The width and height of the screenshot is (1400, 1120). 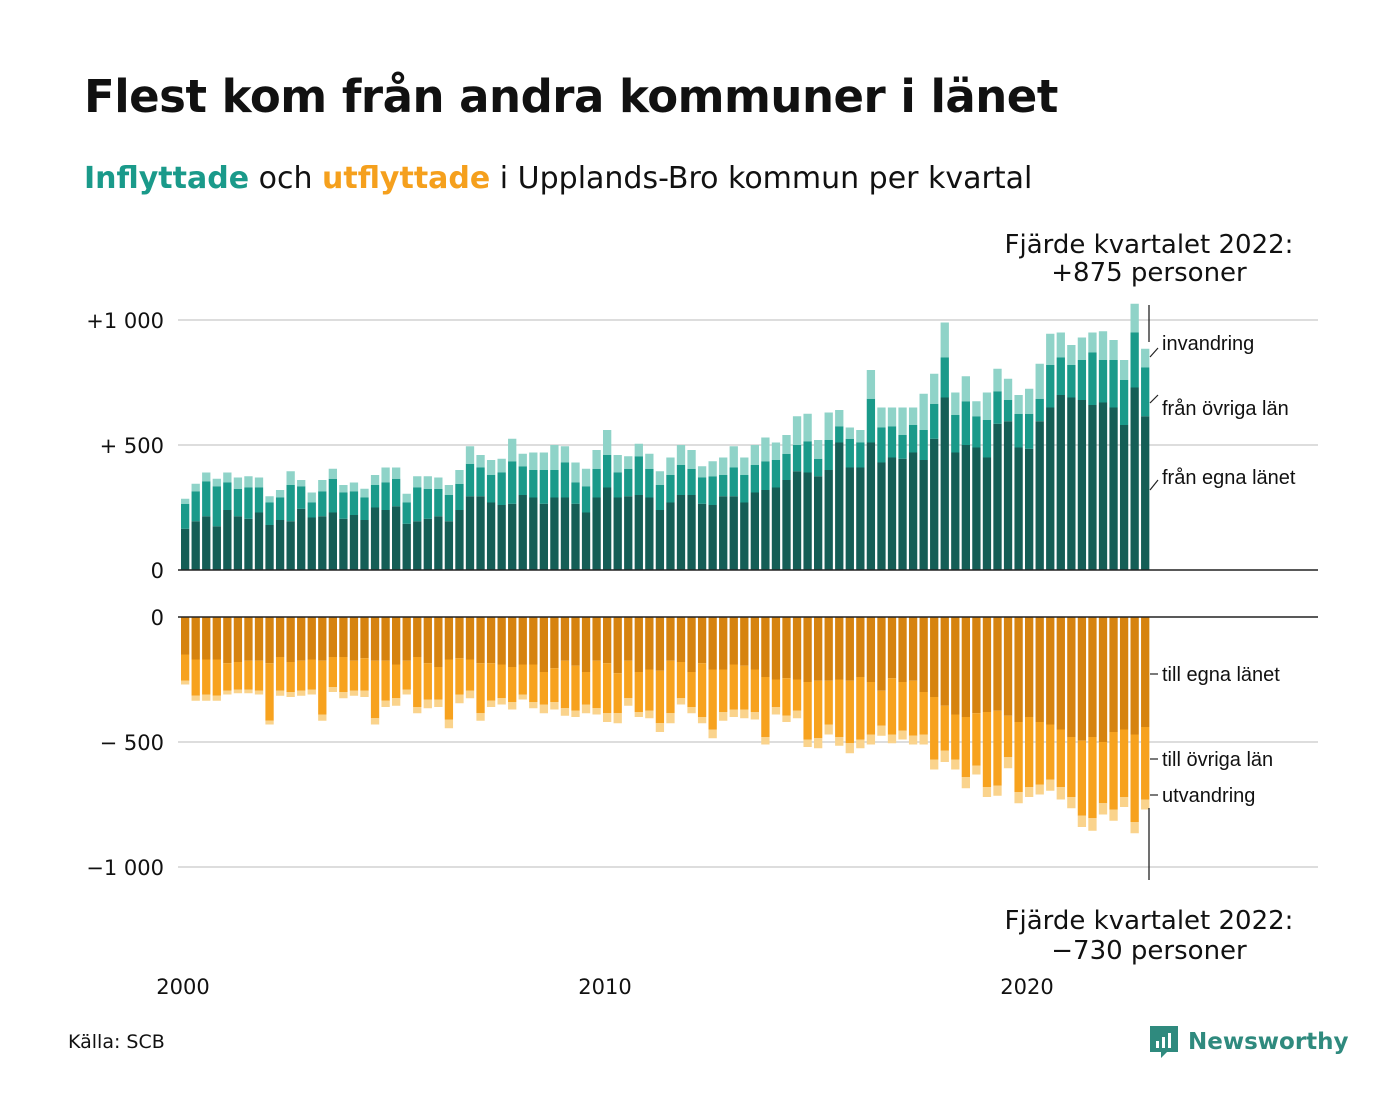 I want to click on outflow-bars, so click(x=665, y=725).